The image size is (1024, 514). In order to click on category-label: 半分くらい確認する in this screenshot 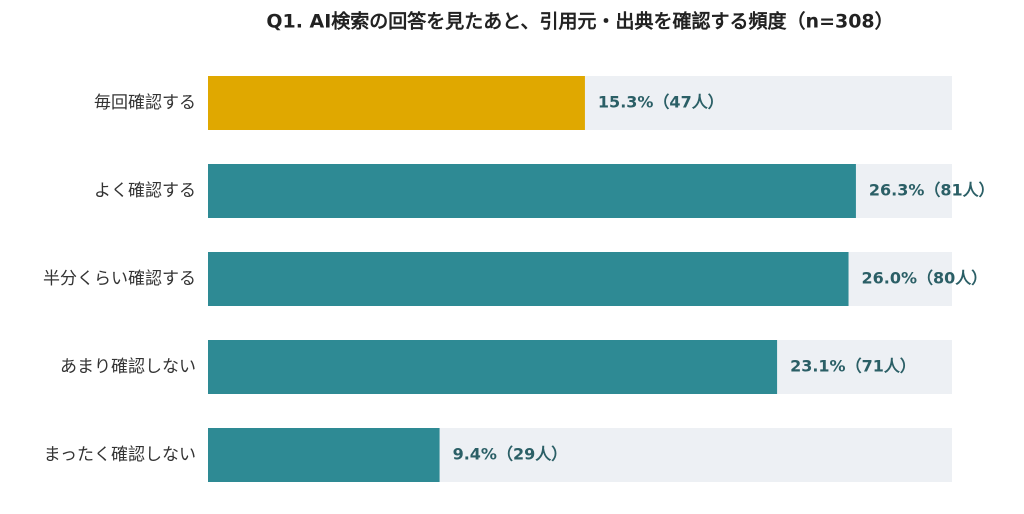, I will do `click(119, 279)`.